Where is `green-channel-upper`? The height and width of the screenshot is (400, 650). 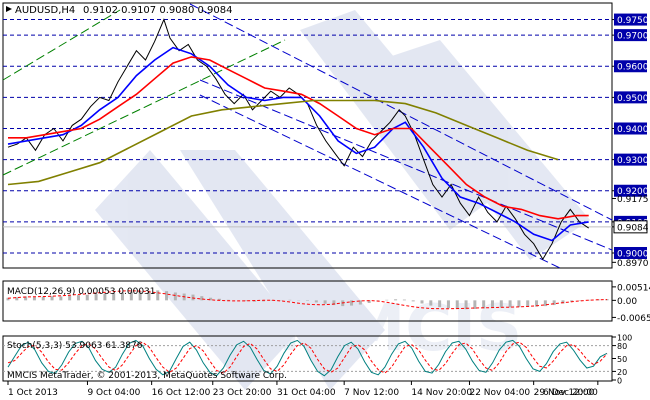
green-channel-upper is located at coordinates (61, 45).